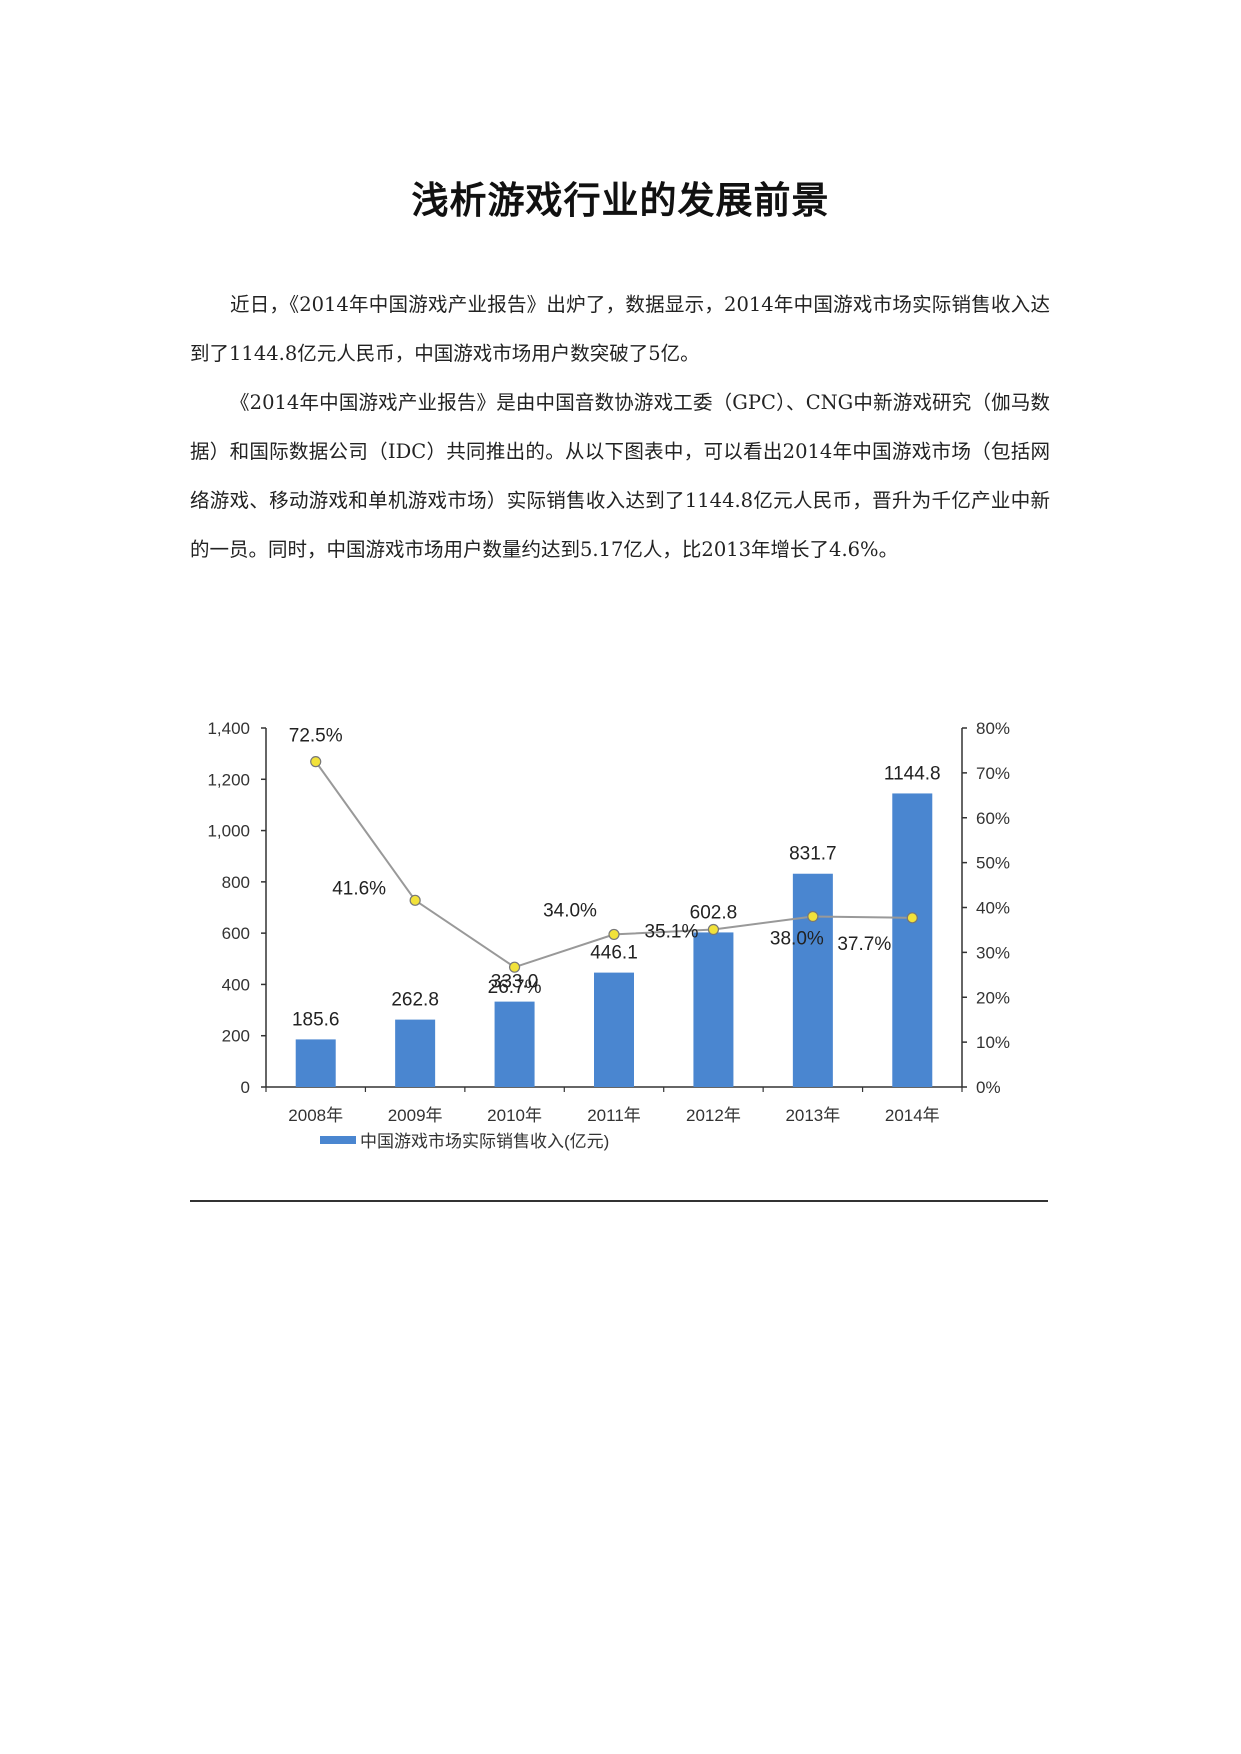 The width and height of the screenshot is (1241, 1754). I want to click on right-axis-tick-label: 60%, so click(993, 818).